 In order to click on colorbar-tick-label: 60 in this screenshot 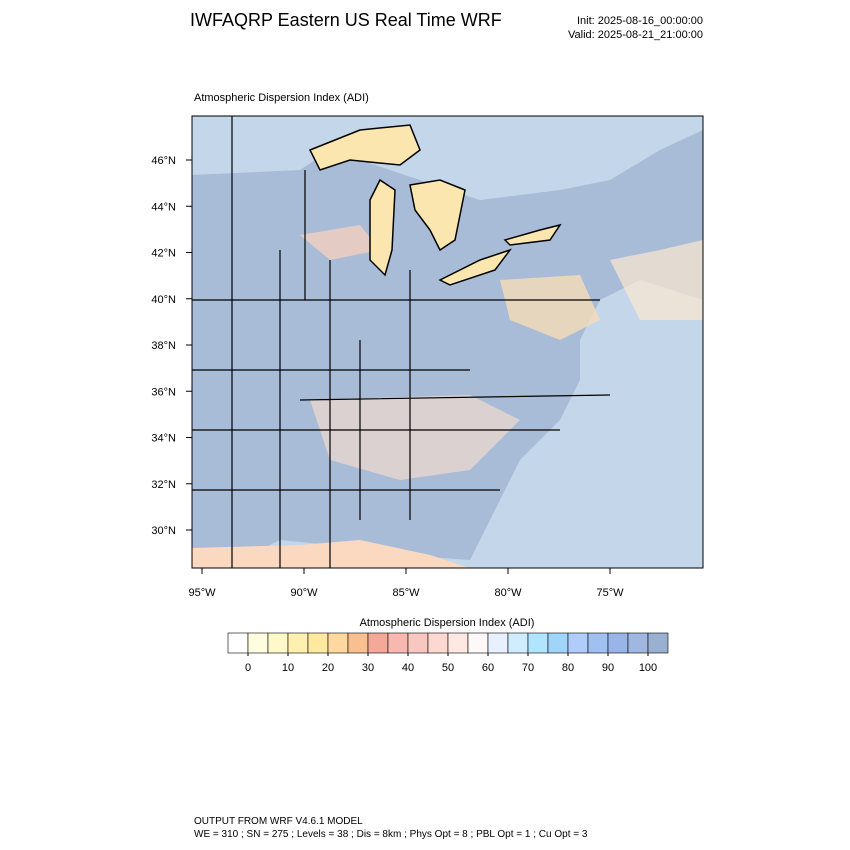, I will do `click(488, 668)`.